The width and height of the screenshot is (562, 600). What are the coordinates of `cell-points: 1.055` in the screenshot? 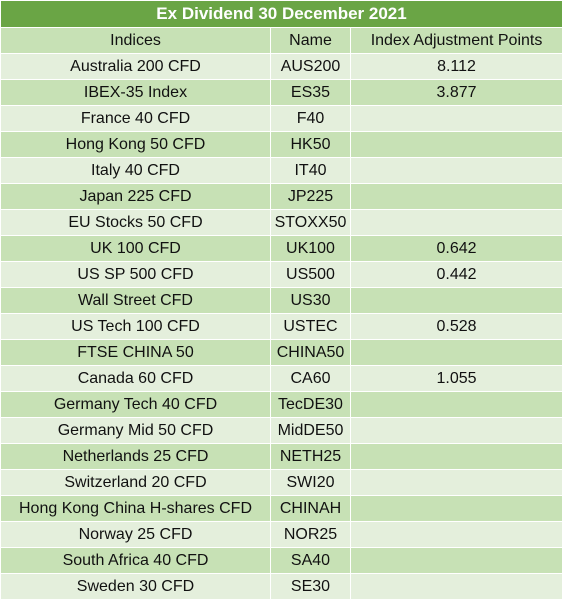 It's located at (456, 379).